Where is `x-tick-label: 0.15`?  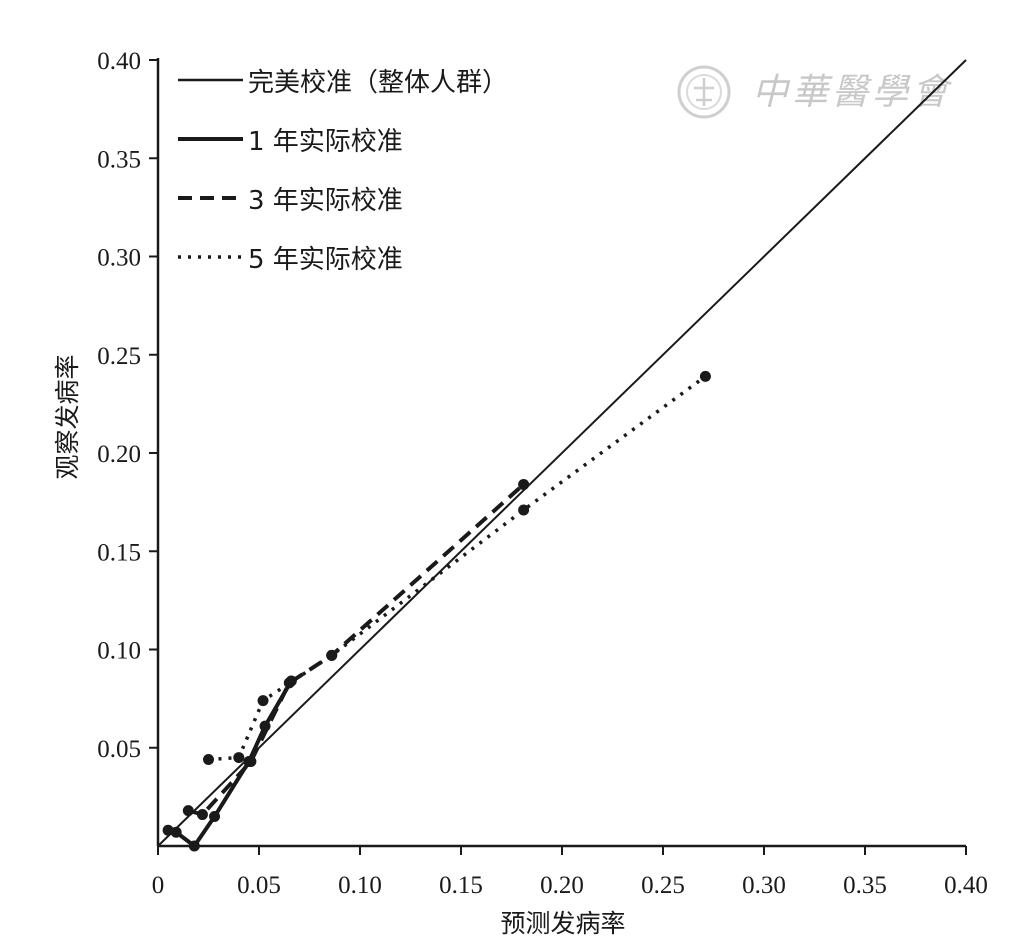 x-tick-label: 0.15 is located at coordinates (461, 885).